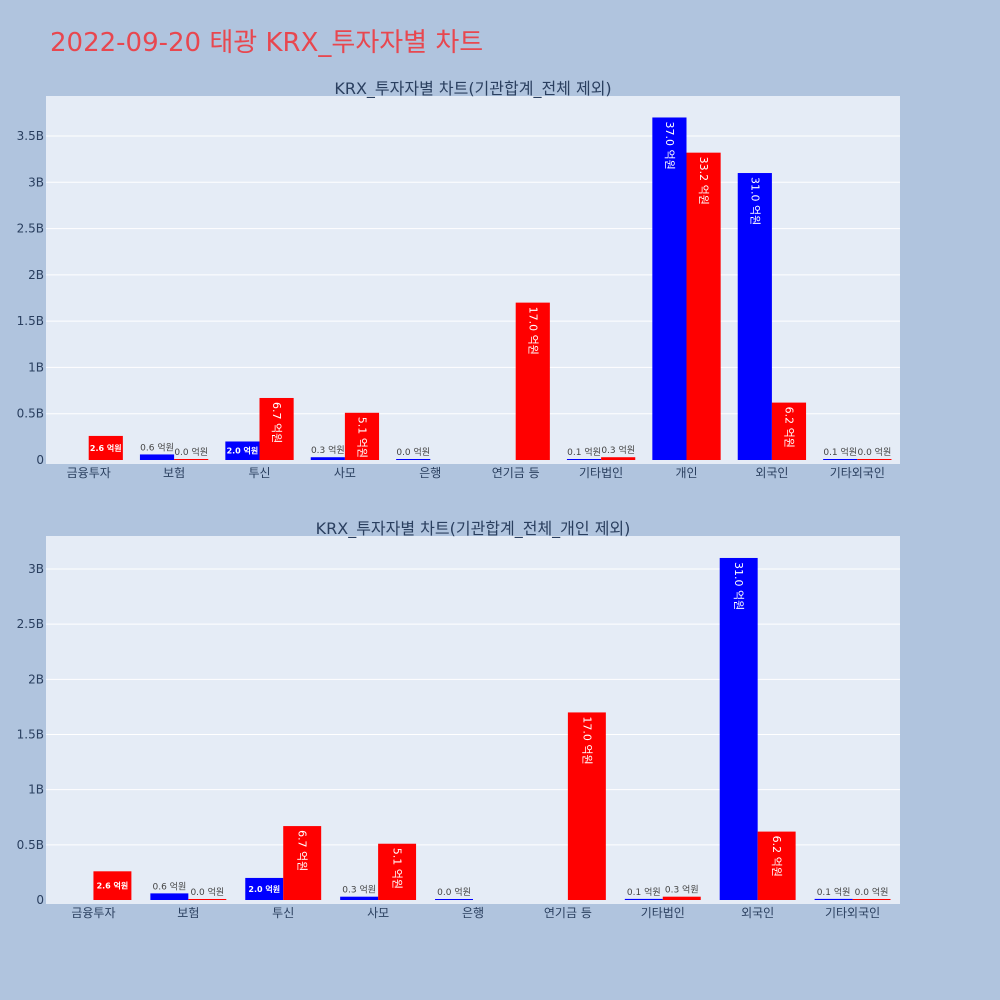 This screenshot has height=1000, width=1000. What do you see at coordinates (283, 913) in the screenshot?
I see `x-tick-label: 투신` at bounding box center [283, 913].